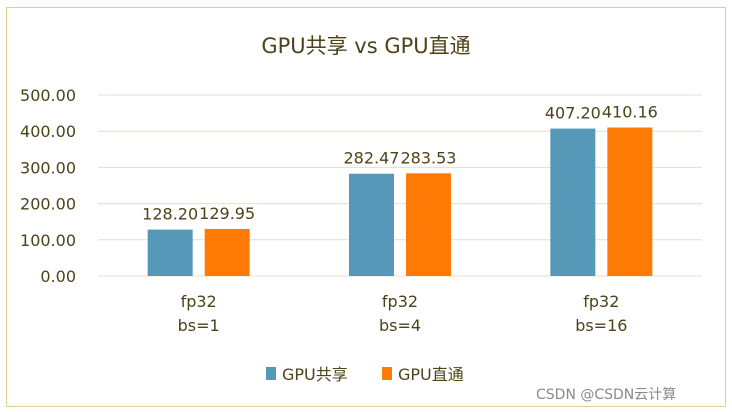  I want to click on x-tick-label: bs=4, so click(400, 325).